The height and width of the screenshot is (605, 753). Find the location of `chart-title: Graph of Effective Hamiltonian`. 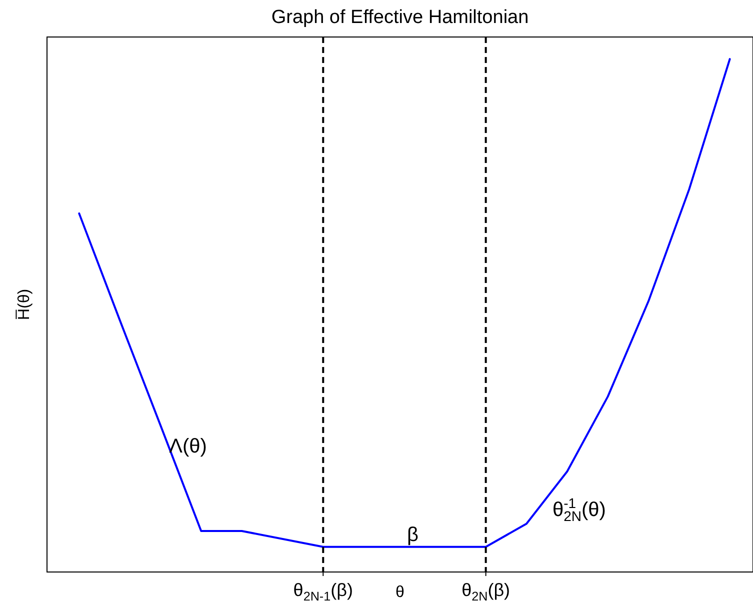

chart-title: Graph of Effective Hamiltonian is located at coordinates (400, 17).